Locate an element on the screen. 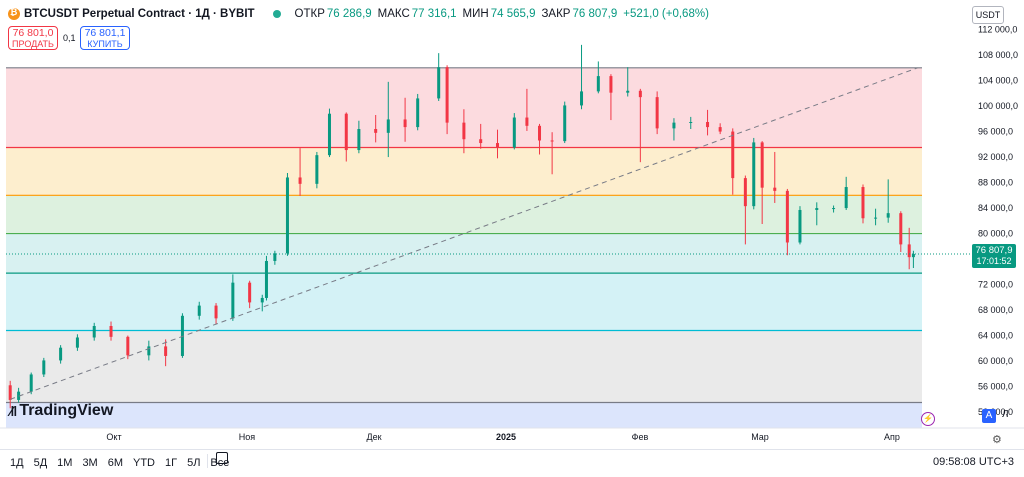 This screenshot has width=1024, height=477. timeframe-ytd: YTD is located at coordinates (144, 463).